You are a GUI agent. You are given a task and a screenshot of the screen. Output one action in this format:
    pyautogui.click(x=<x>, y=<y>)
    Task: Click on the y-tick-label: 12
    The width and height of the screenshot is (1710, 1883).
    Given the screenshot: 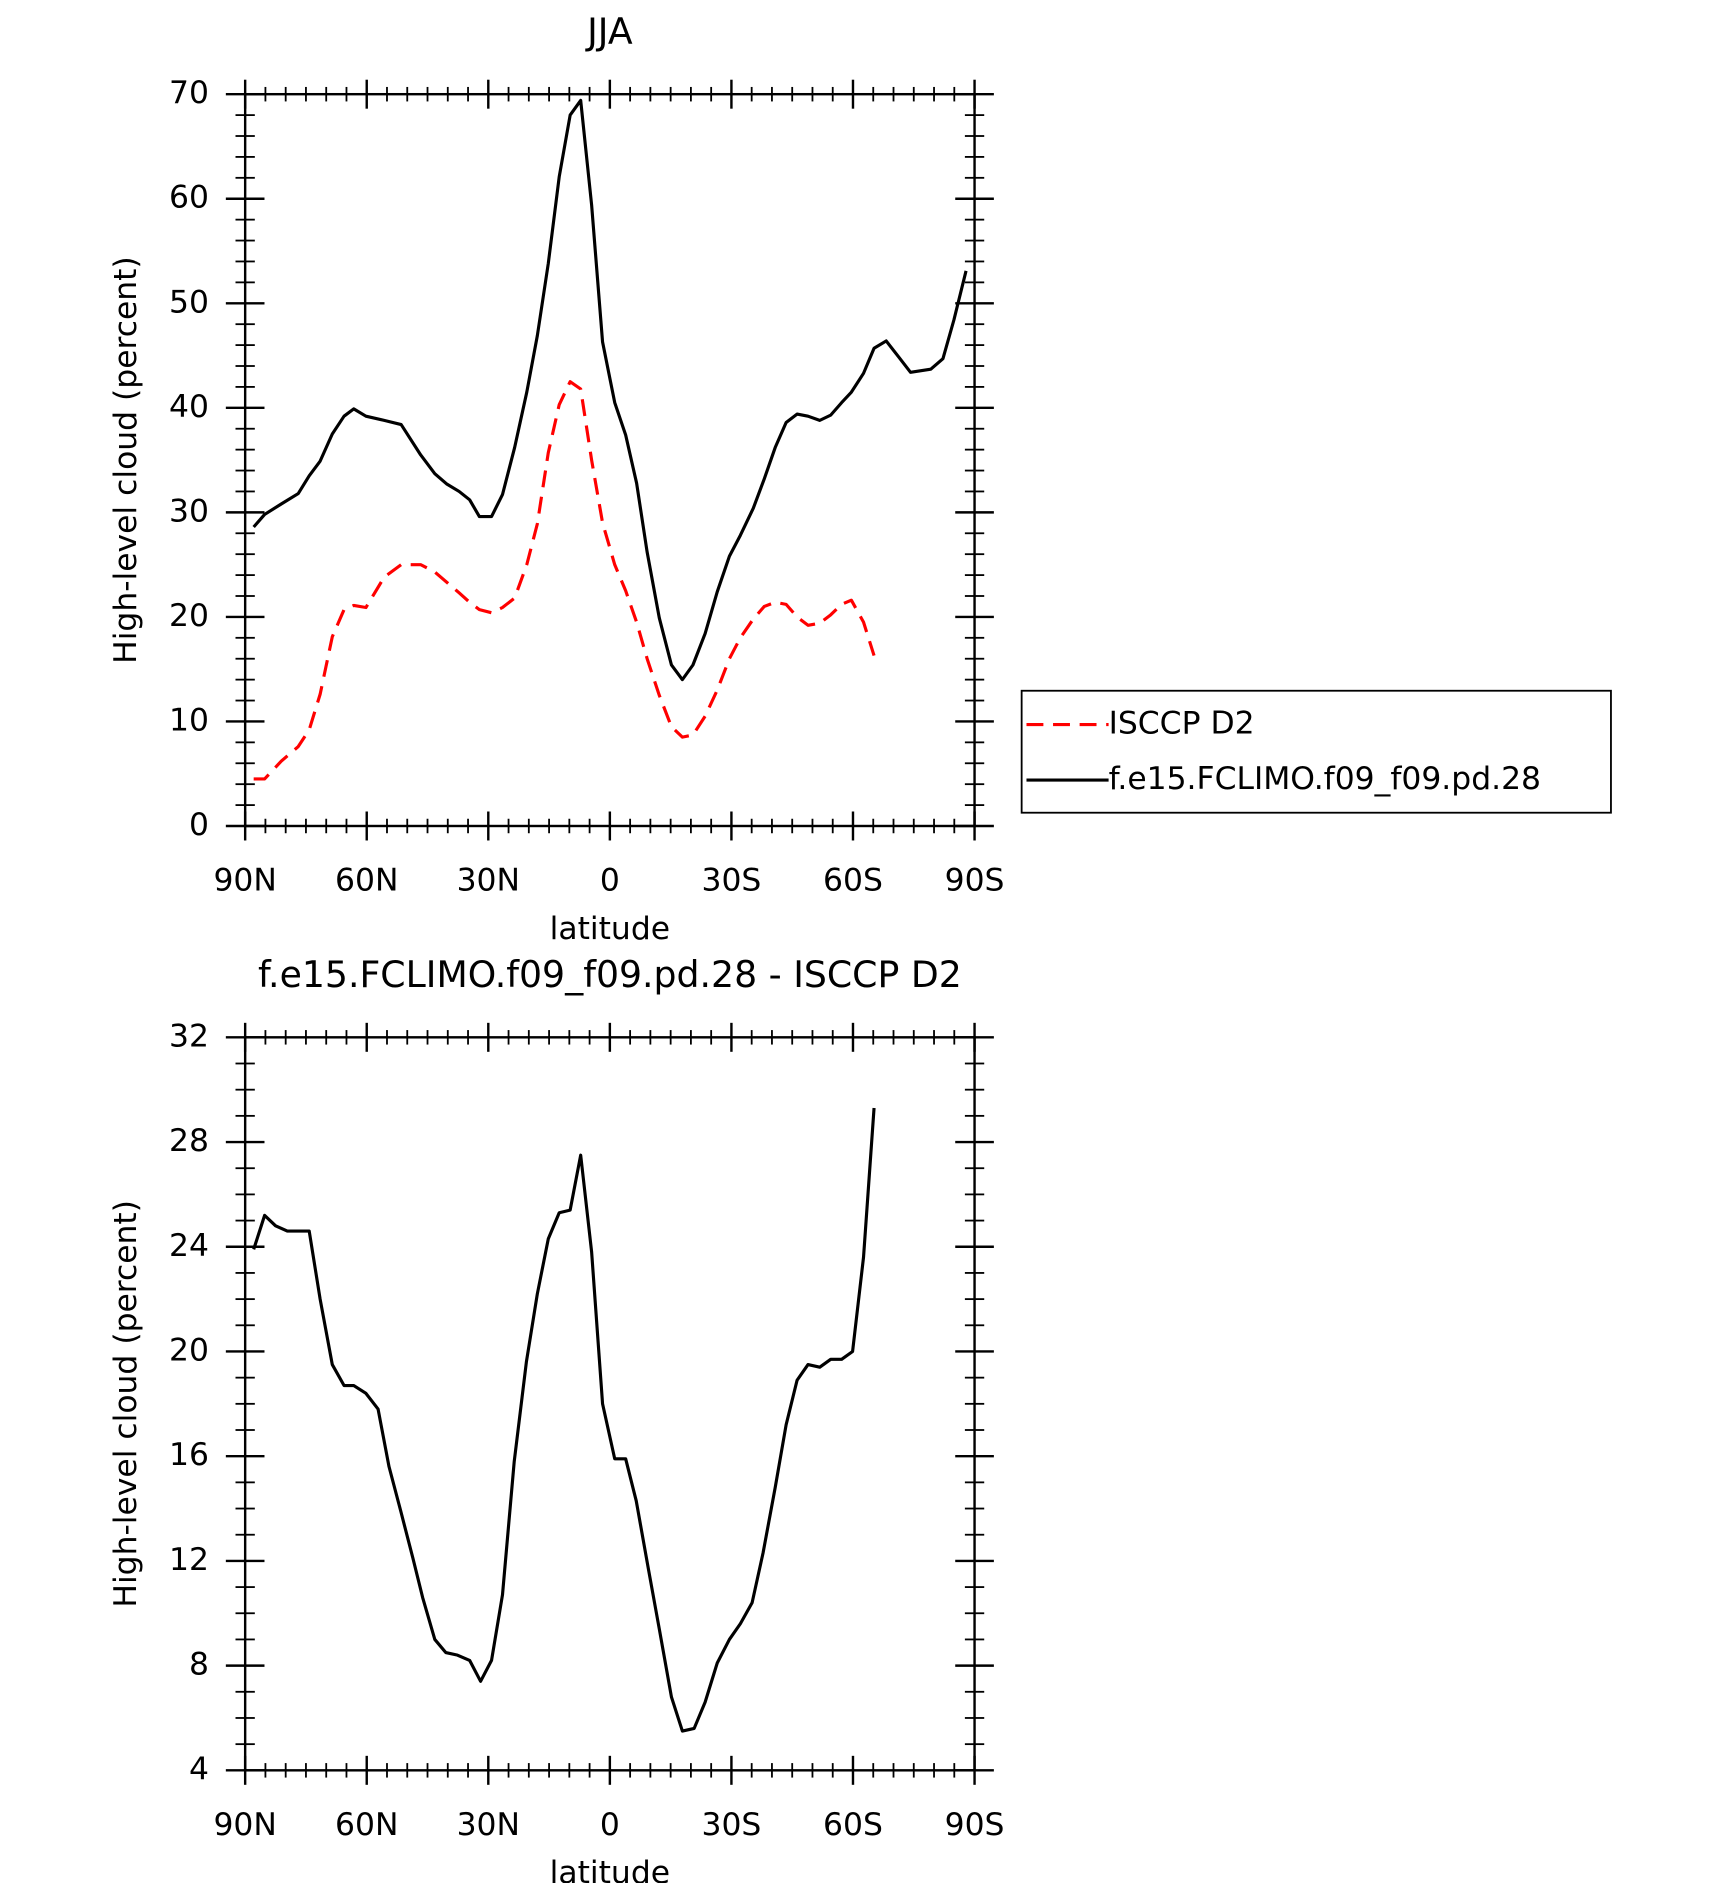 What is the action you would take?
    pyautogui.click(x=189, y=1560)
    